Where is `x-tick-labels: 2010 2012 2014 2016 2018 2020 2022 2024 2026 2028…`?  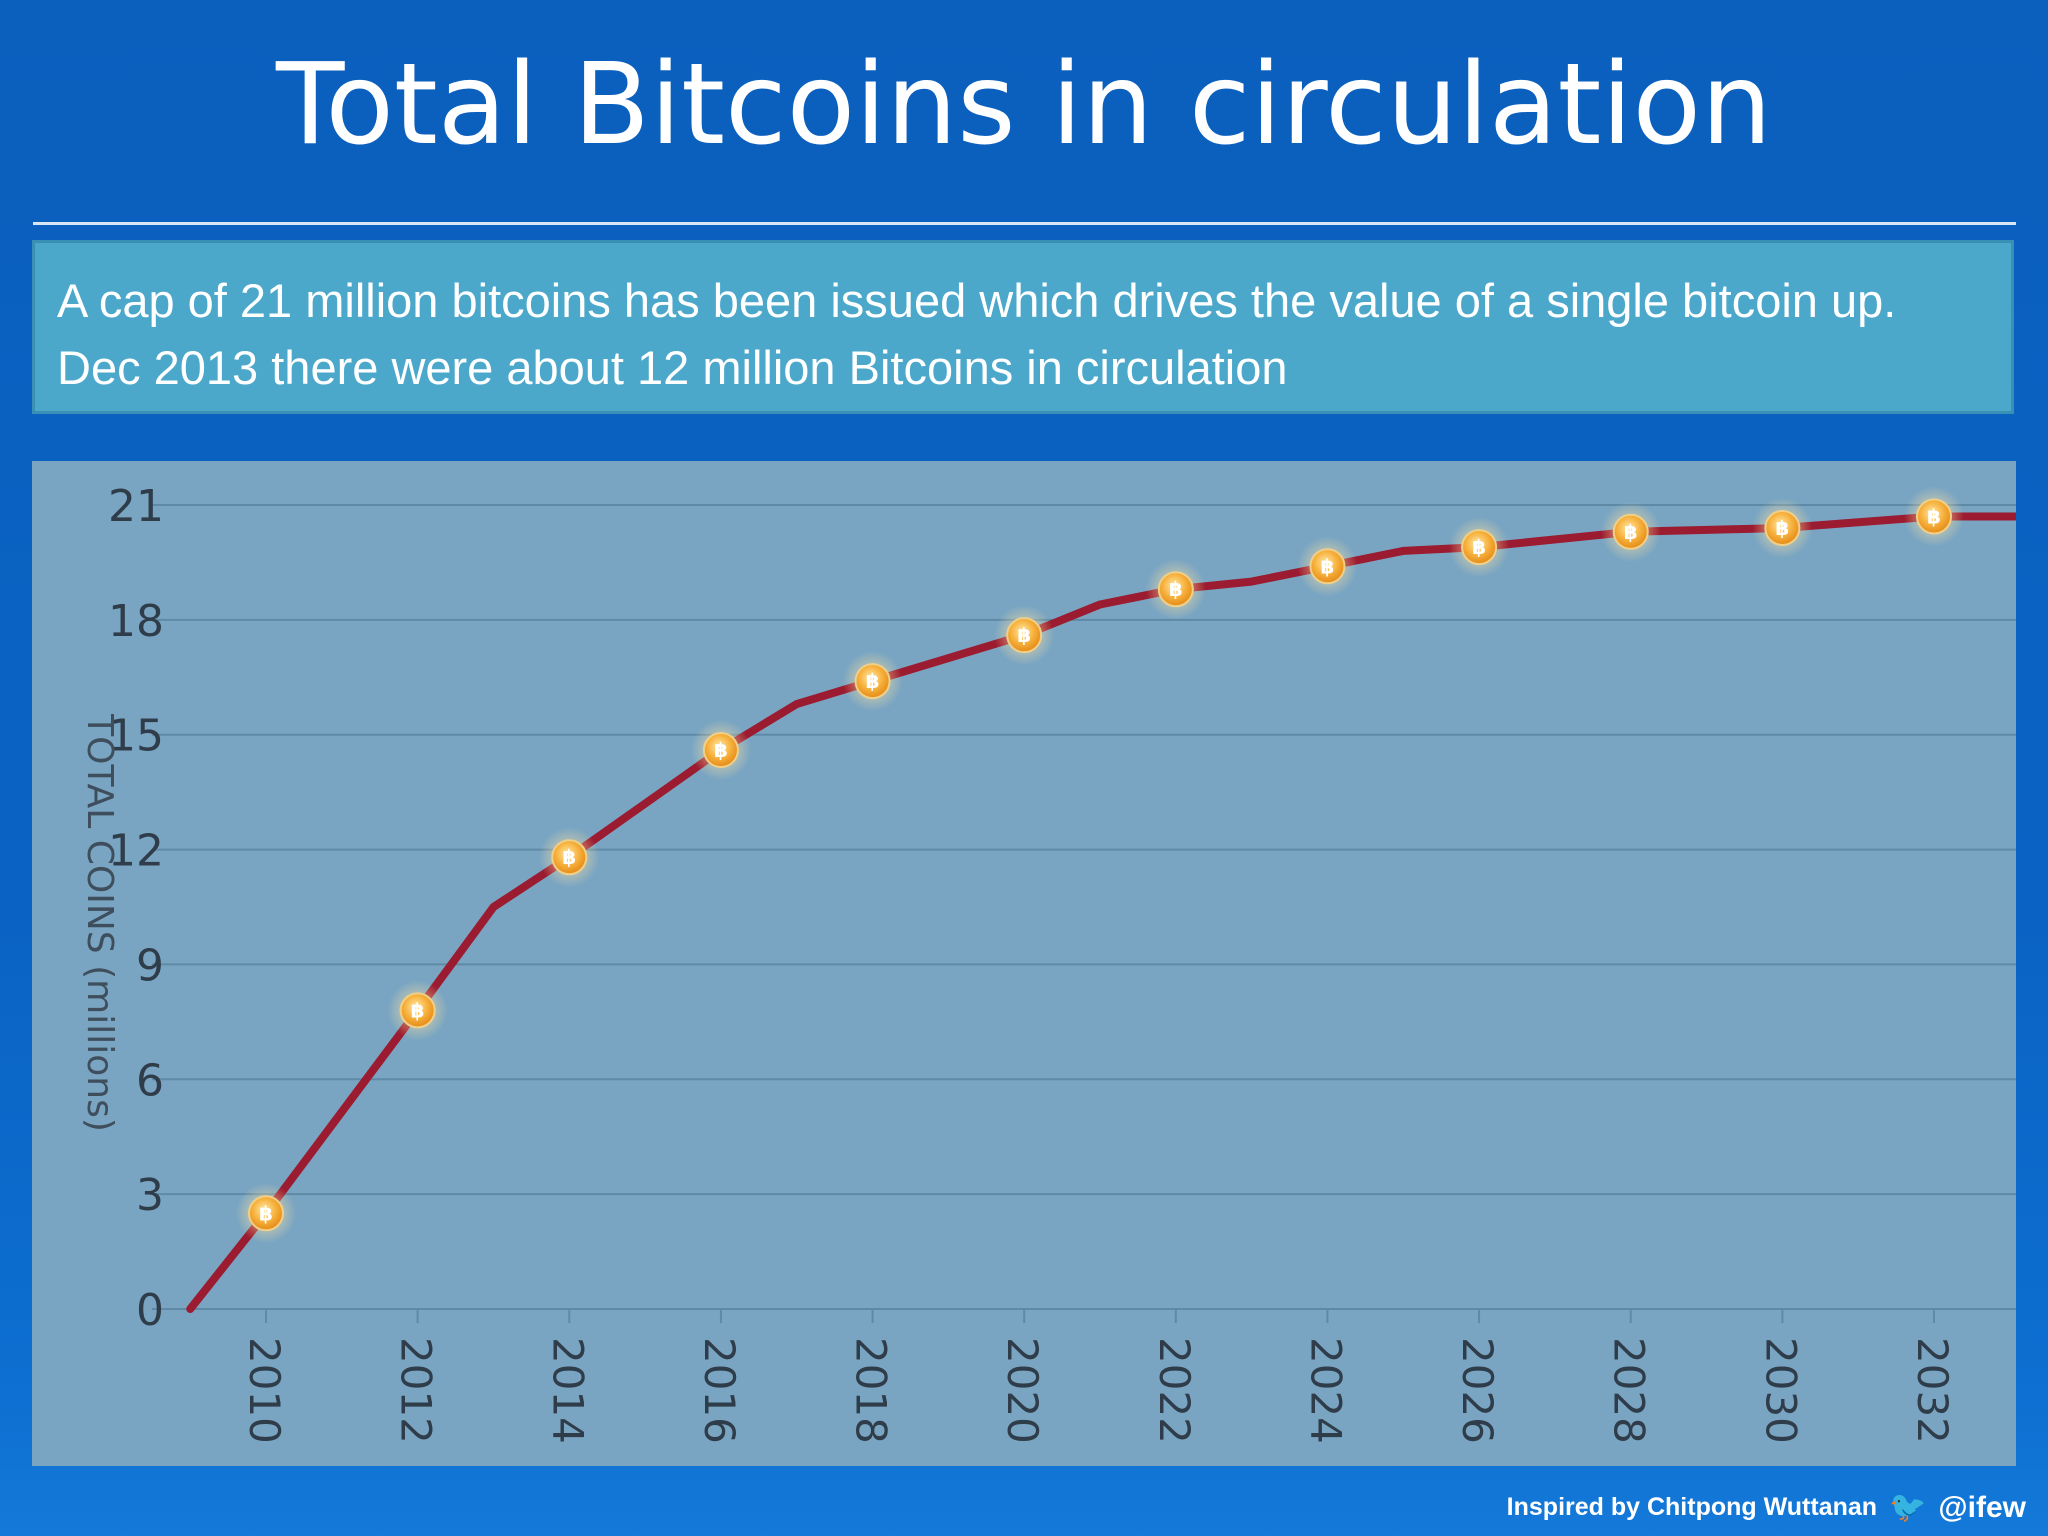
x-tick-labels: 2010 2012 2014 2016 2018 2020 2022 2024 2026 2028… is located at coordinates (1098, 1390).